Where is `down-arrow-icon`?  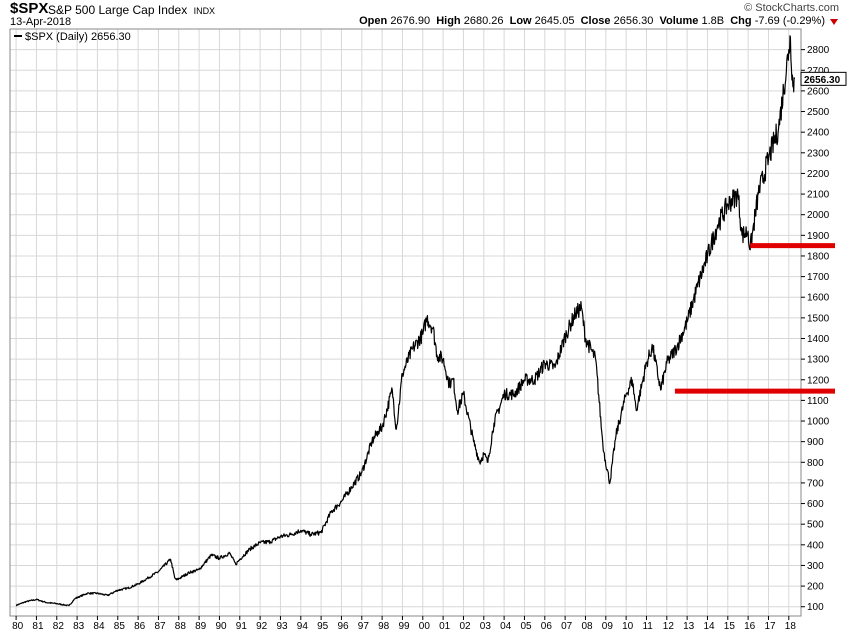
down-arrow-icon is located at coordinates (834, 22).